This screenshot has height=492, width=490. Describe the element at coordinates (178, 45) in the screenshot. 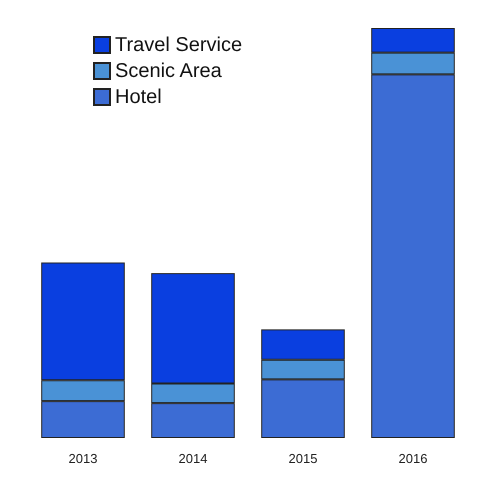

I see `legend-label: Travel Service` at that location.